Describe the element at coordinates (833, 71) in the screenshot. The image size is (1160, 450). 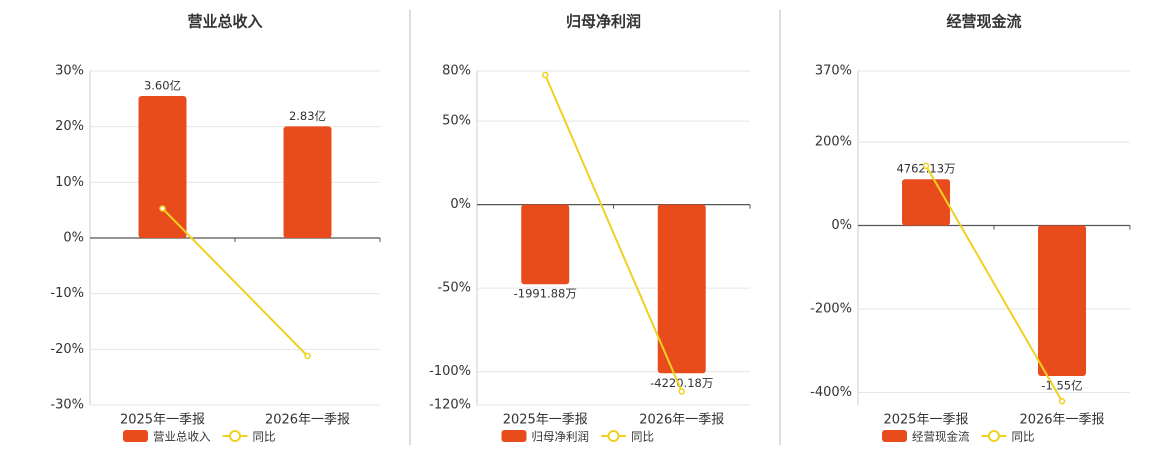
I see `y-tick-label: 370%` at that location.